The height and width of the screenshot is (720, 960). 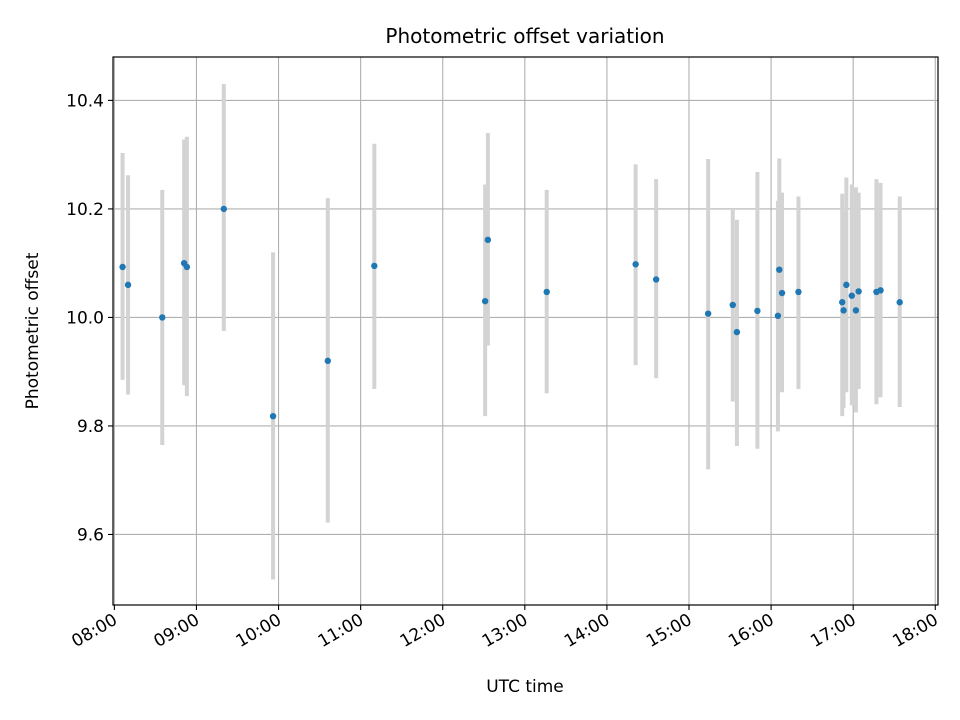 I want to click on y-tick-label: 9.6, so click(x=90, y=535).